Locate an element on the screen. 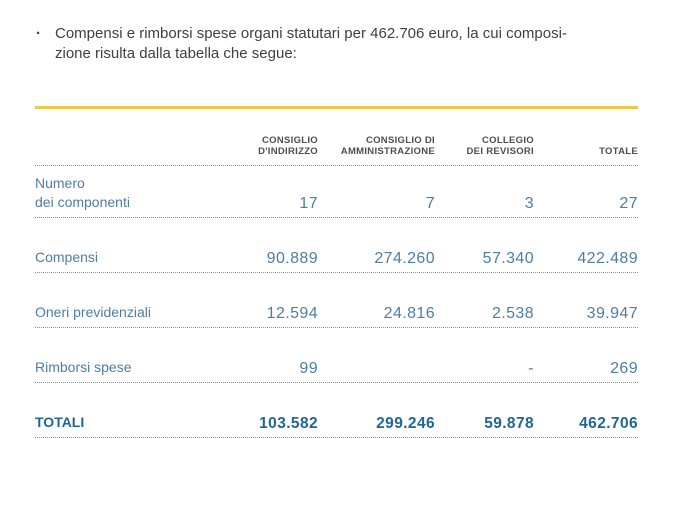 The height and width of the screenshot is (518, 700). total-value-cell: 103.582 is located at coordinates (288, 423).